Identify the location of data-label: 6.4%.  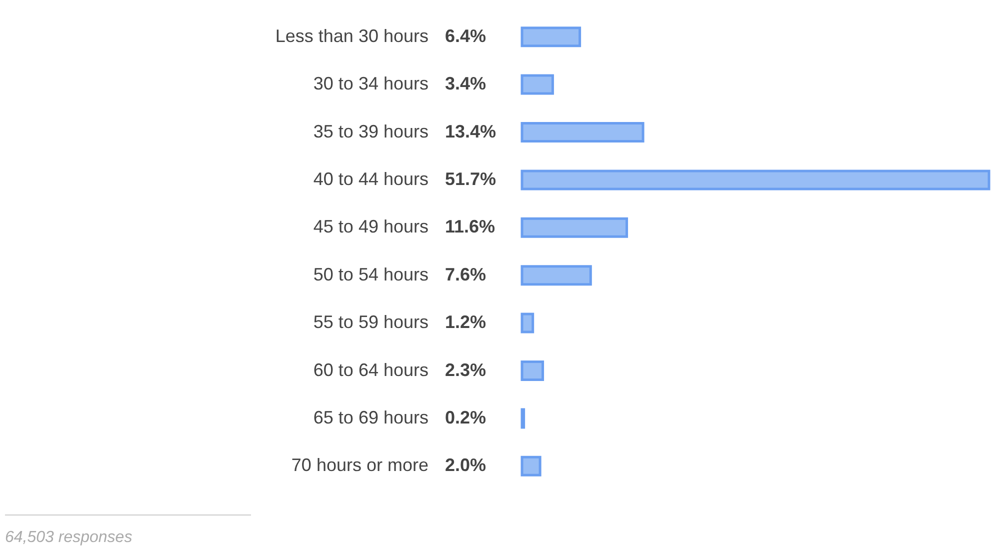
(465, 36).